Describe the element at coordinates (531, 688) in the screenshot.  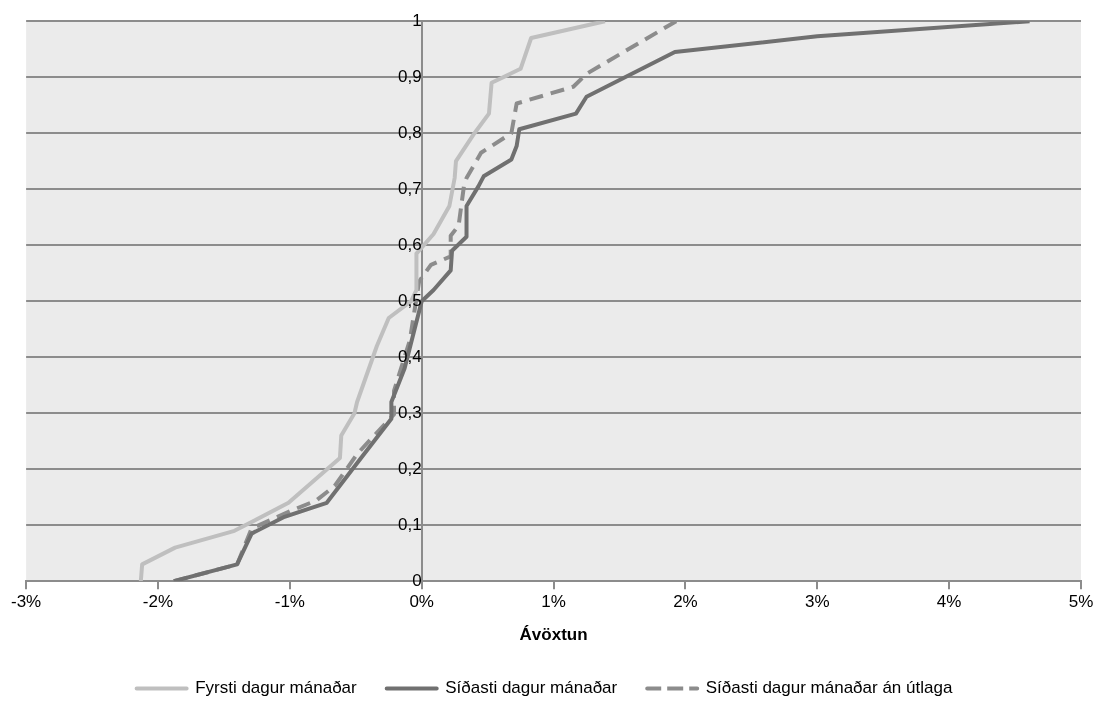
I see `legend-label: Síðasti dagur mánaðar` at that location.